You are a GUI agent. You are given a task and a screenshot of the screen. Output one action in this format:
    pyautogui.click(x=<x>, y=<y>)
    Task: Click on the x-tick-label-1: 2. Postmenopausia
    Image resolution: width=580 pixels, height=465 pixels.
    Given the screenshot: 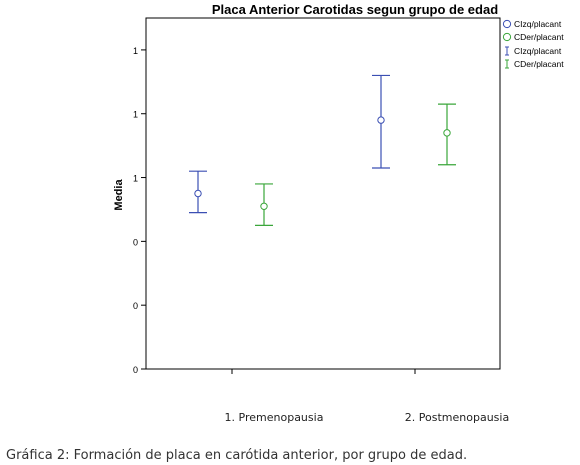 What is the action you would take?
    pyautogui.click(x=457, y=417)
    